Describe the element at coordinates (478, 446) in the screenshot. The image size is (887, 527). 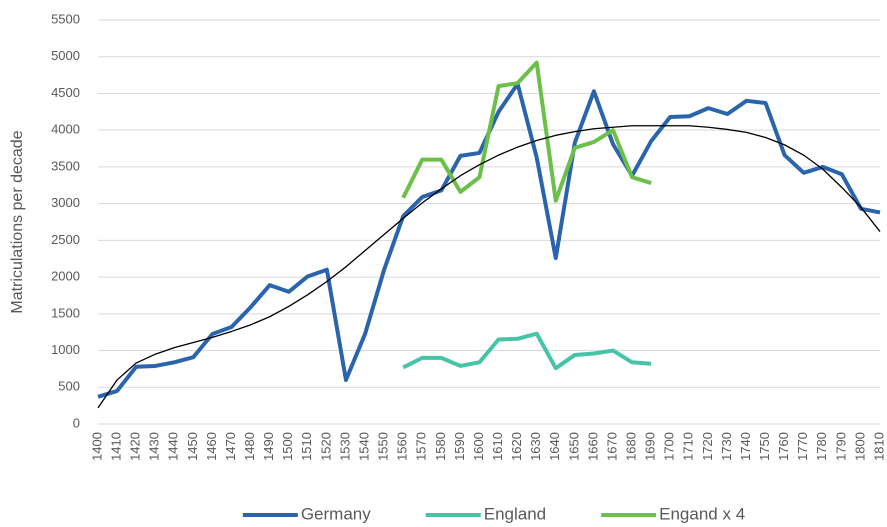
I see `x-tick-label: 1600` at that location.